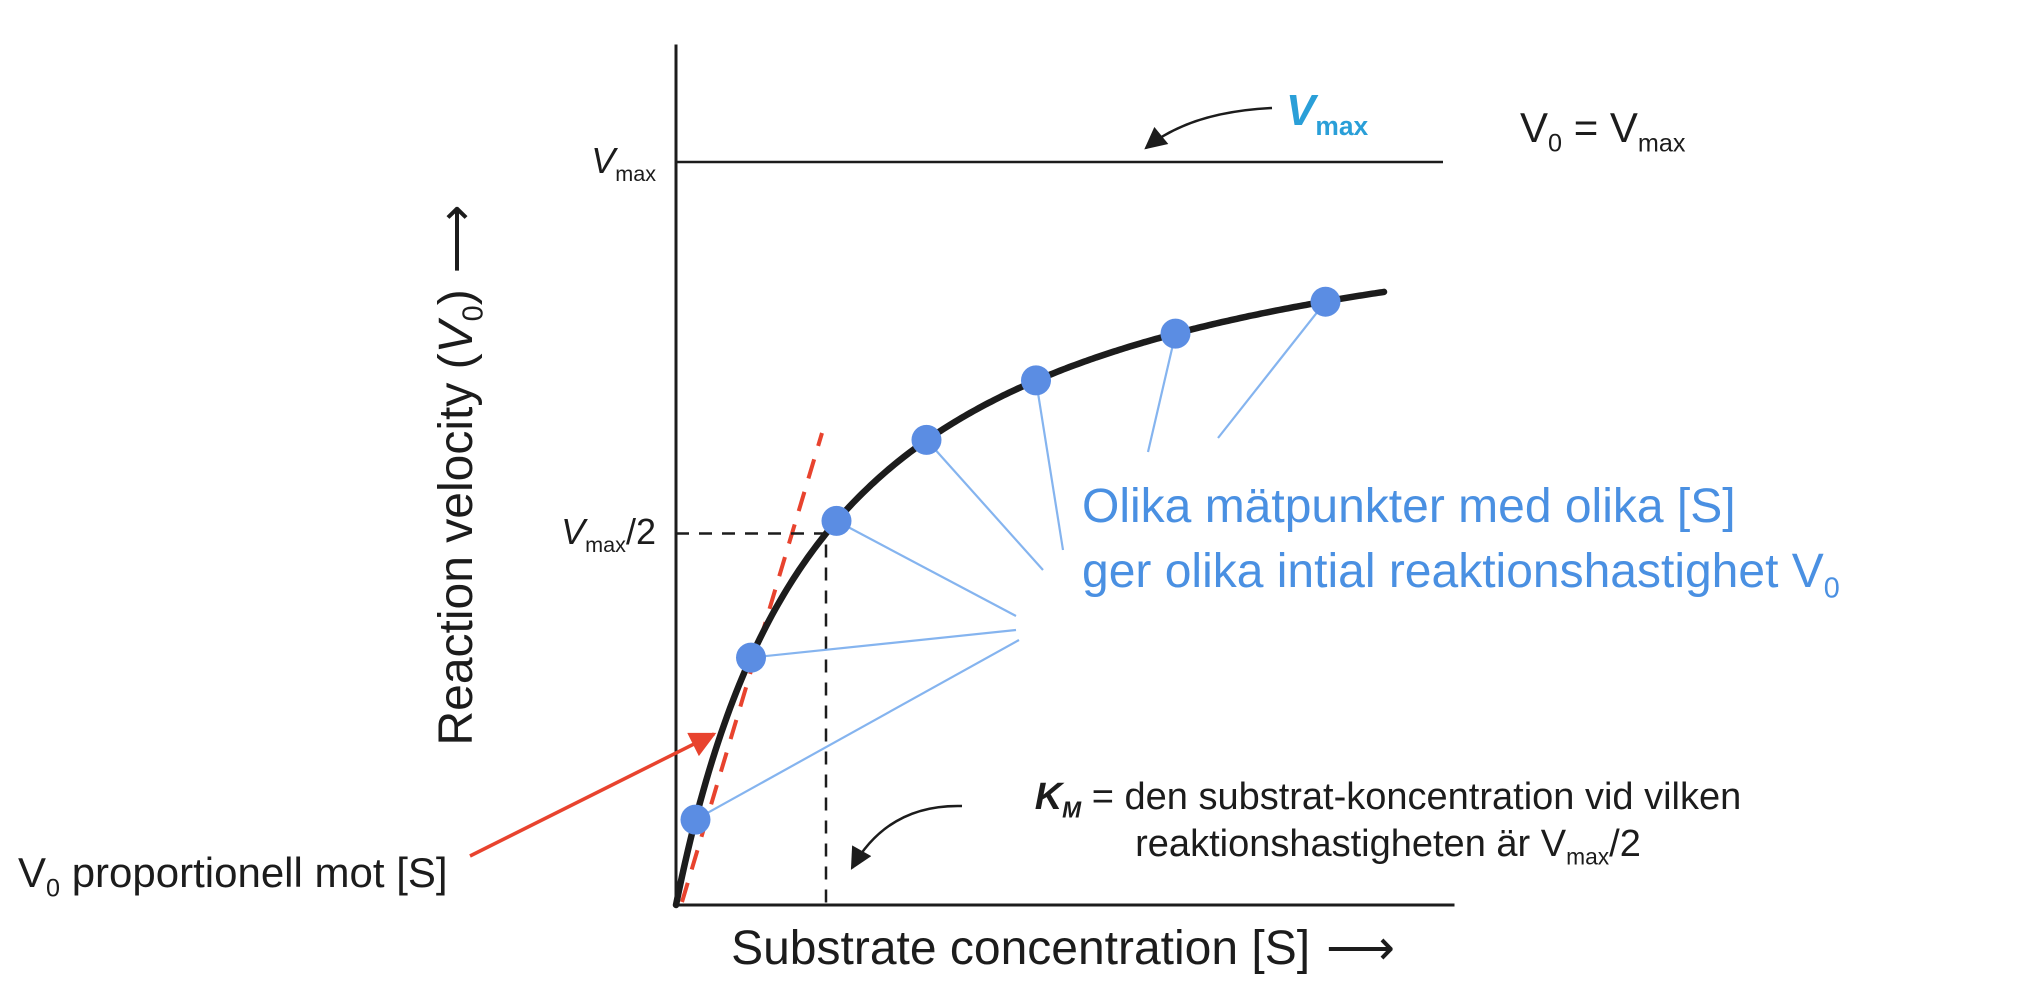  I want to click on km-note-line2: reaktionshastigheten är Vmax/2, so click(1388, 846).